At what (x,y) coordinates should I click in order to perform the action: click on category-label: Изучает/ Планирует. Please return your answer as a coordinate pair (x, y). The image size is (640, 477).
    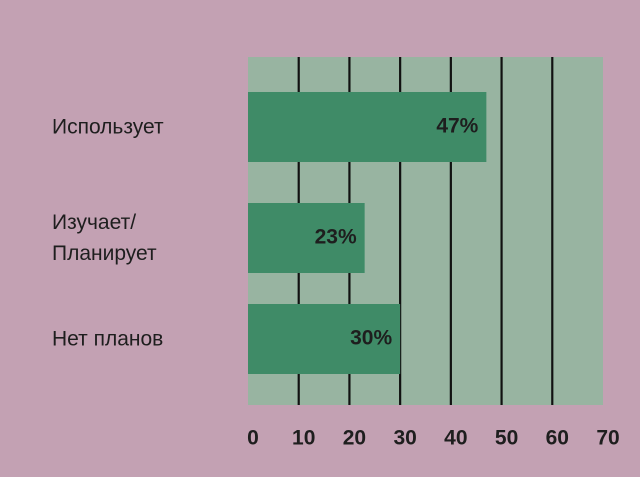
    Looking at the image, I should click on (104, 238).